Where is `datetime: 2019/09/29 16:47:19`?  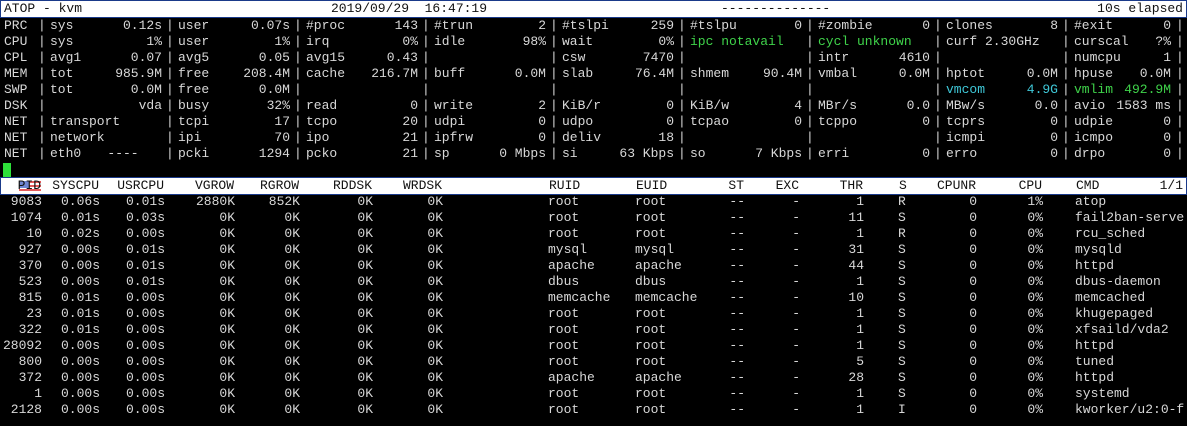
datetime: 2019/09/29 16:47:19 is located at coordinates (409, 8).